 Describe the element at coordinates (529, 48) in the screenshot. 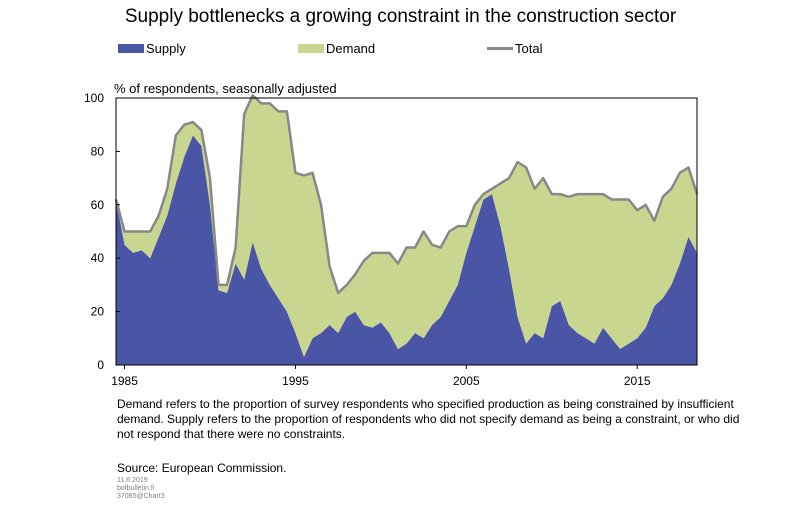

I see `legend-label-total: Total` at that location.